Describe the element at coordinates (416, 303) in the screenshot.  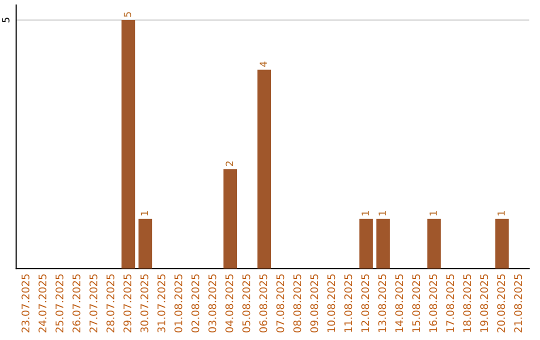
I see `x-tick-label: 15.08.2025` at that location.